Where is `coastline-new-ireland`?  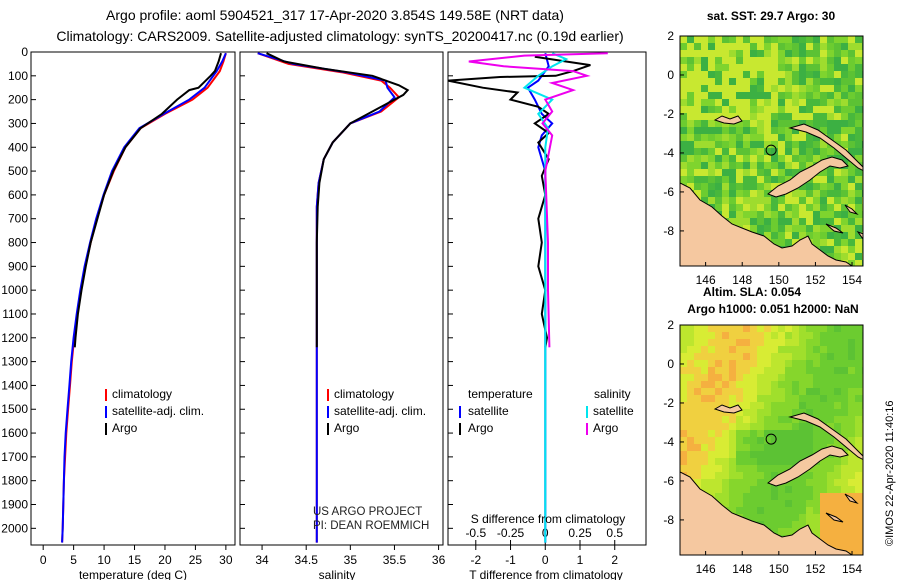 coastline-new-ireland is located at coordinates (825, 436).